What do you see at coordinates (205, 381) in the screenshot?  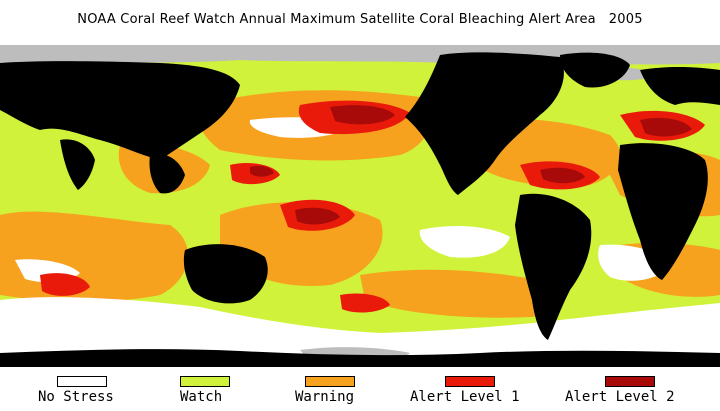 I see `legend-swatch-watch` at bounding box center [205, 381].